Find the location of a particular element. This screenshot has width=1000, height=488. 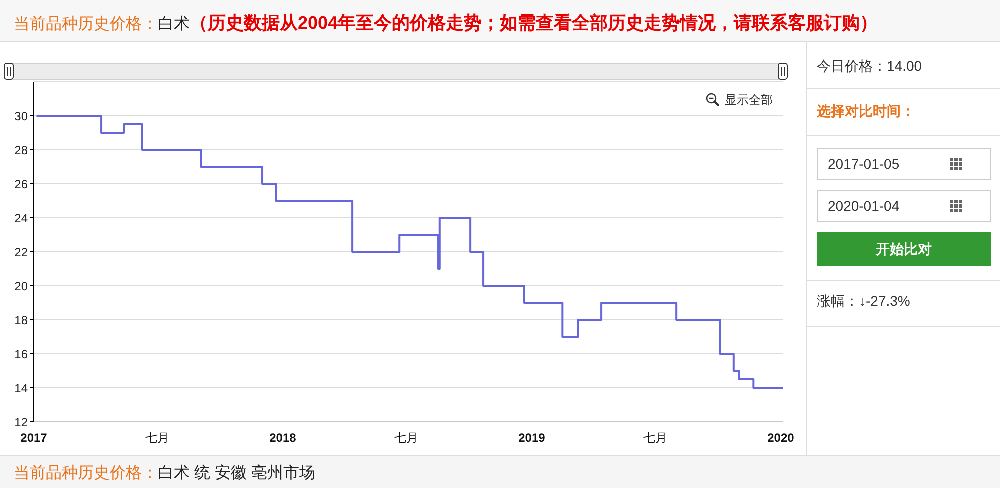

text: 涨幅：↓-27.3% is located at coordinates (863, 301).